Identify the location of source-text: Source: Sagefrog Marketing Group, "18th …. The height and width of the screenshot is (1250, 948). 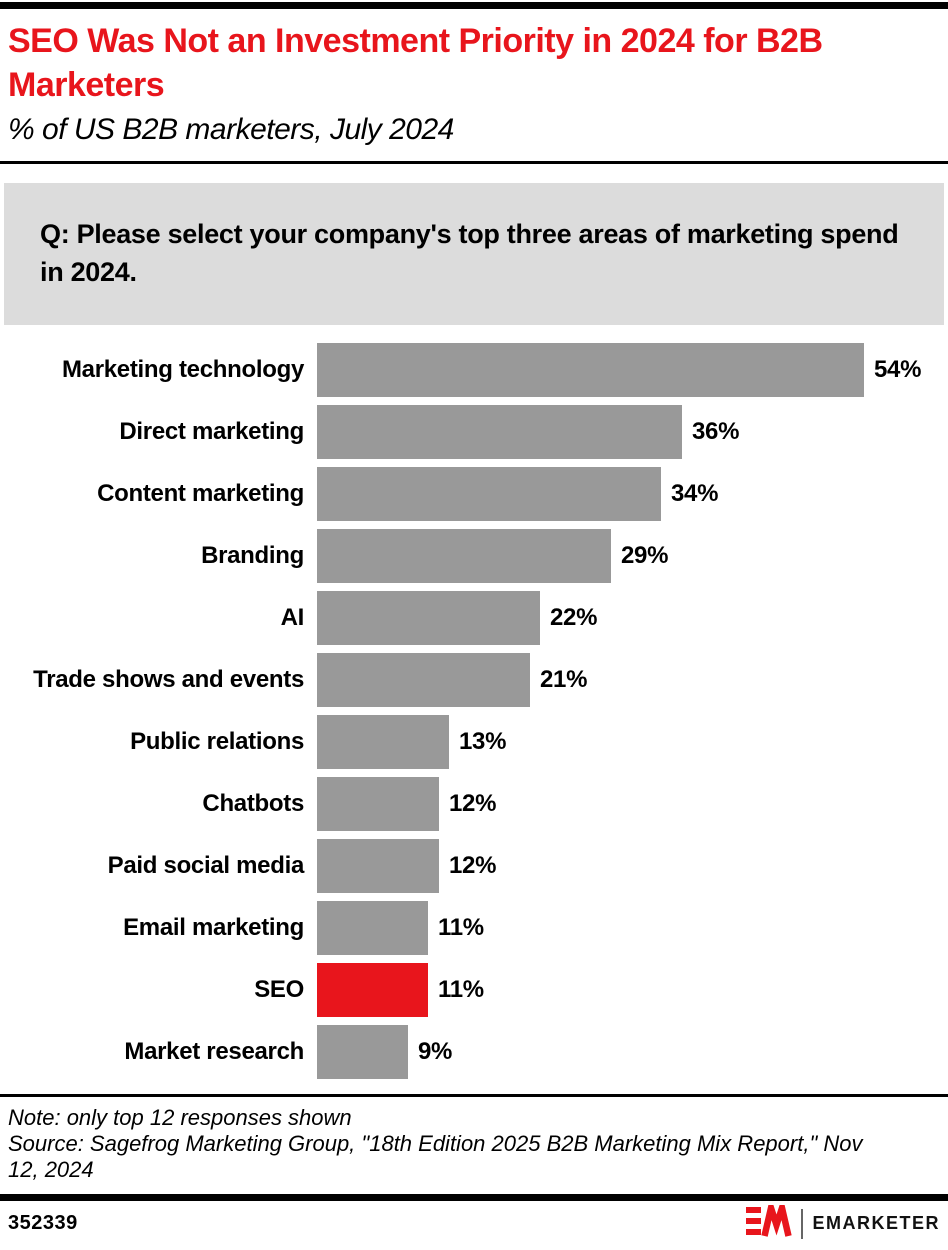
(435, 1157).